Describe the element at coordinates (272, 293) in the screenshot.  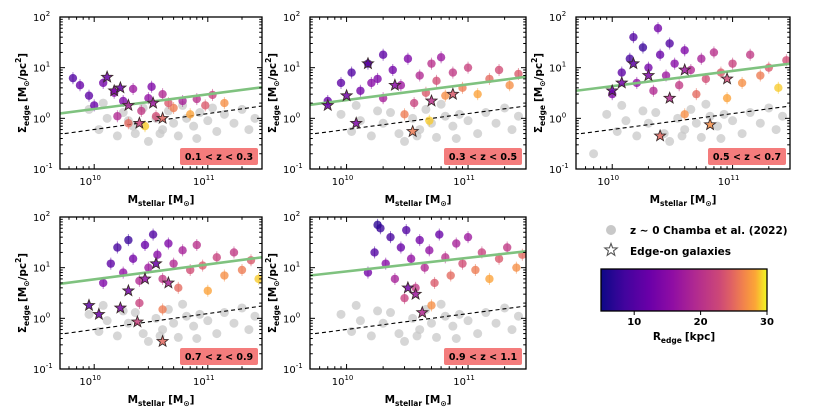
I see `y-axis-label: Σedge[M⊙/pc2]` at that location.